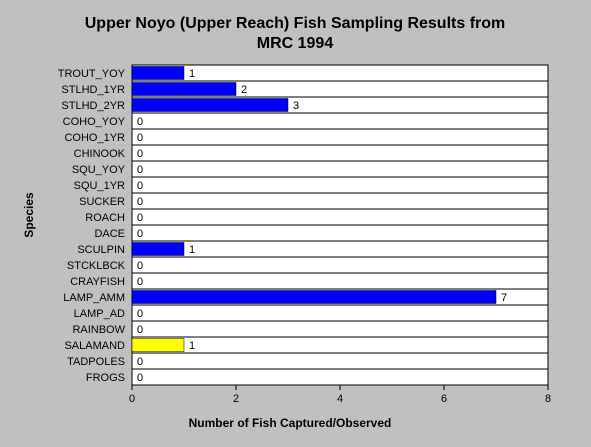  What do you see at coordinates (96, 362) in the screenshot?
I see `y-tick-label: TADPOLES` at bounding box center [96, 362].